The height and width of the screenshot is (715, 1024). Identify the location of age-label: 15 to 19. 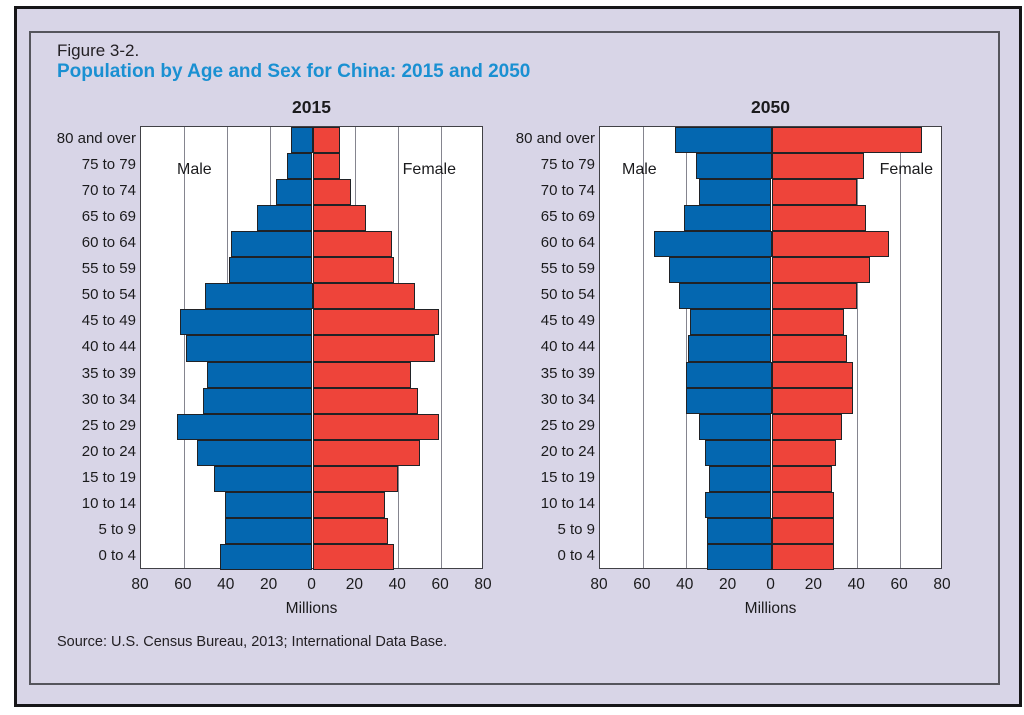
(567, 477).